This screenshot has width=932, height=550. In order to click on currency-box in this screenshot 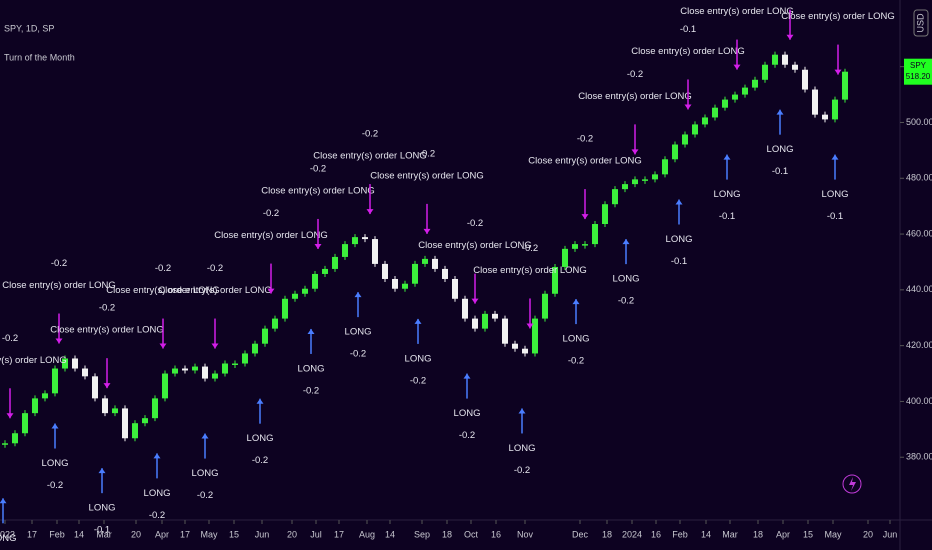, I will do `click(921, 23)`.